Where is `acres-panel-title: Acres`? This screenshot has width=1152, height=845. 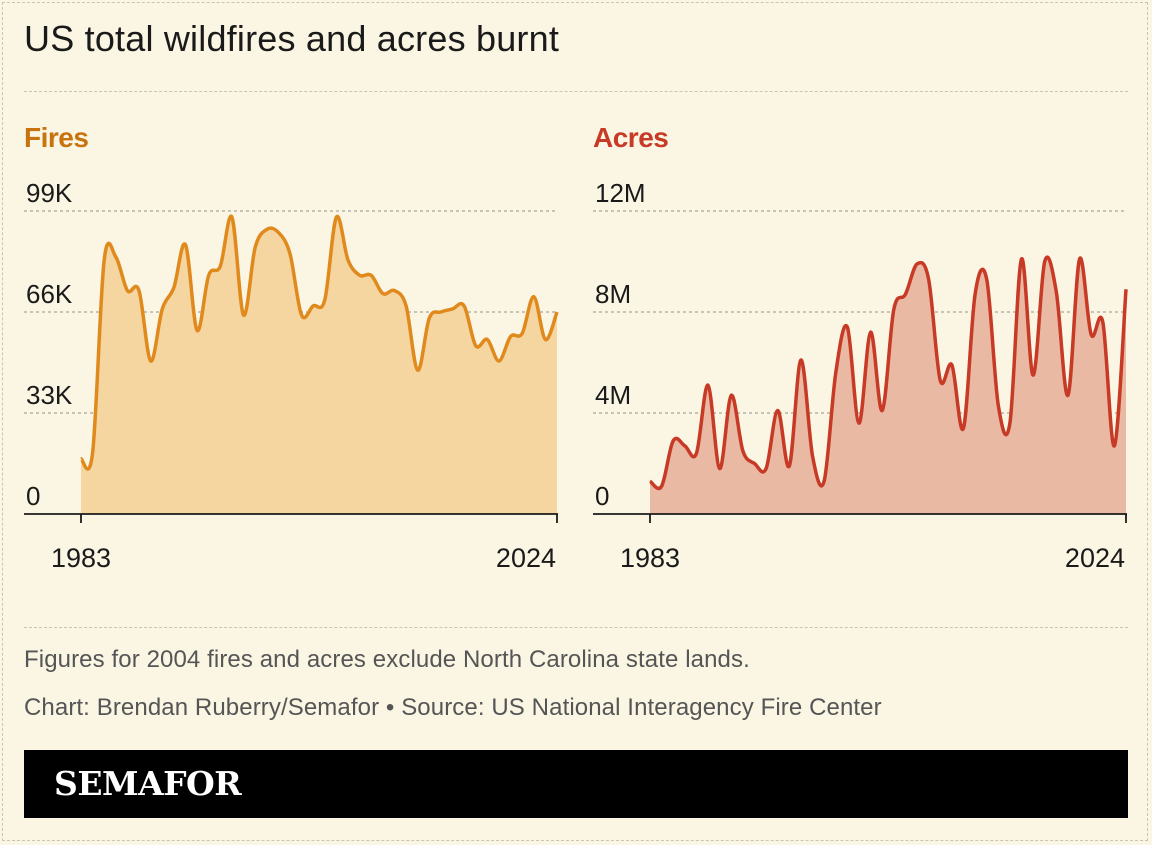
acres-panel-title: Acres is located at coordinates (630, 137).